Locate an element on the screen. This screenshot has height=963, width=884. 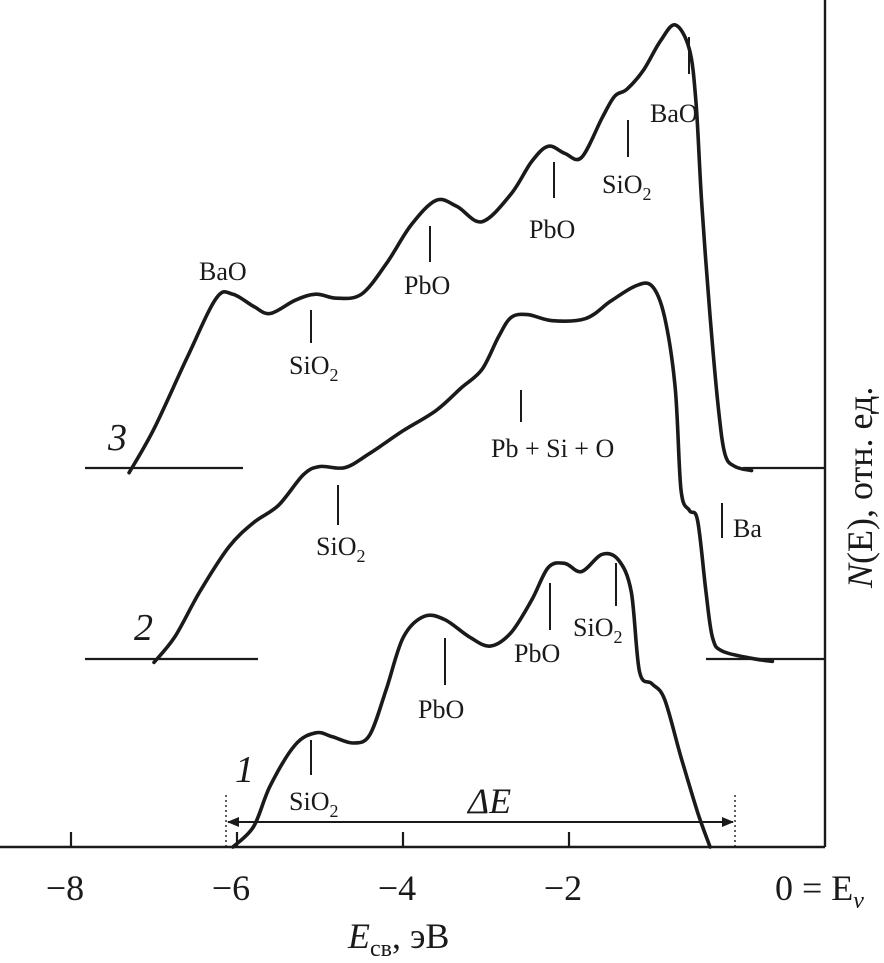
series-label-3: 3 is located at coordinates (117, 438).